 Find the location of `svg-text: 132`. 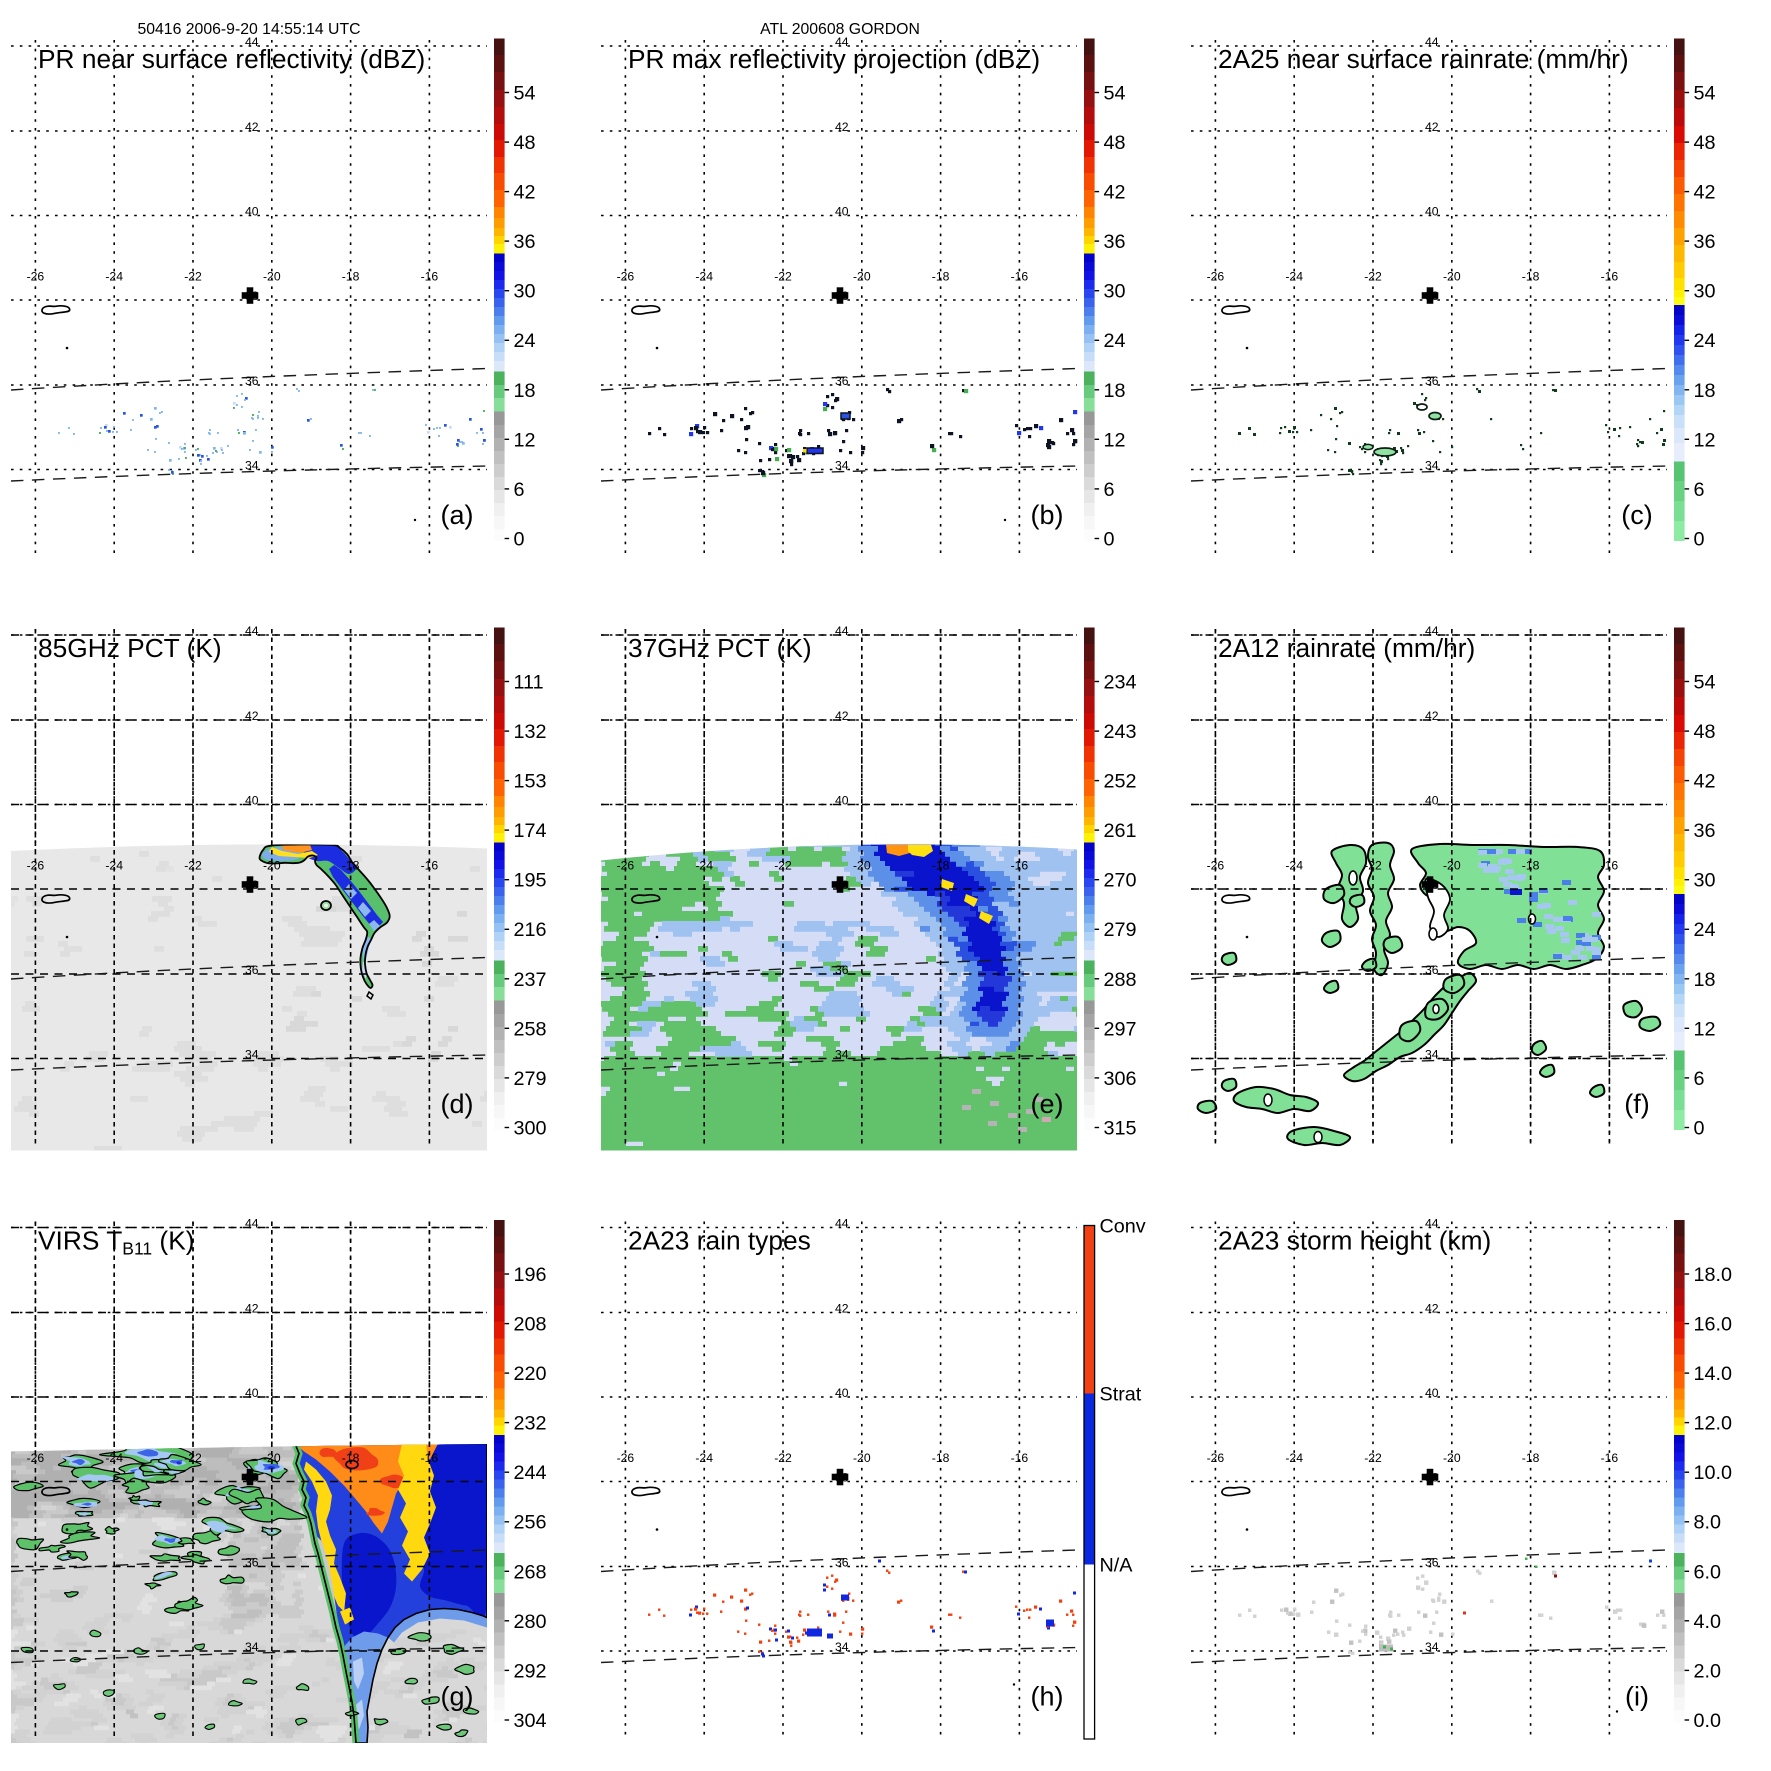

svg-text: 132 is located at coordinates (530, 732).